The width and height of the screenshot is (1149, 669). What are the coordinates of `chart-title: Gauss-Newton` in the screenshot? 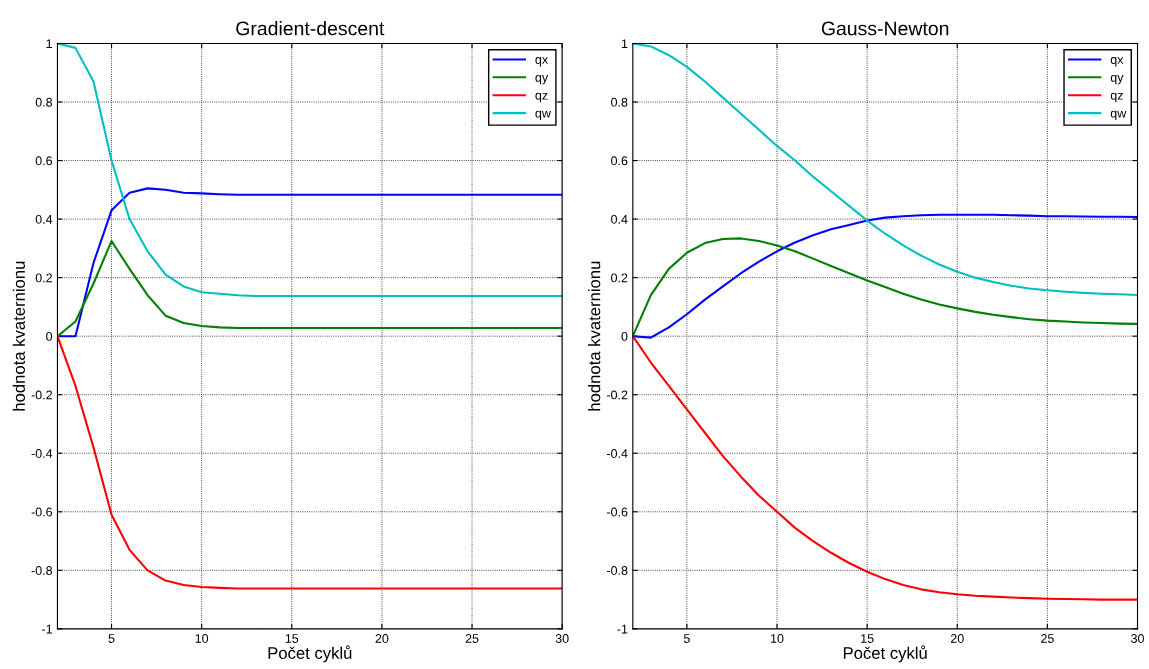 It's located at (885, 28).